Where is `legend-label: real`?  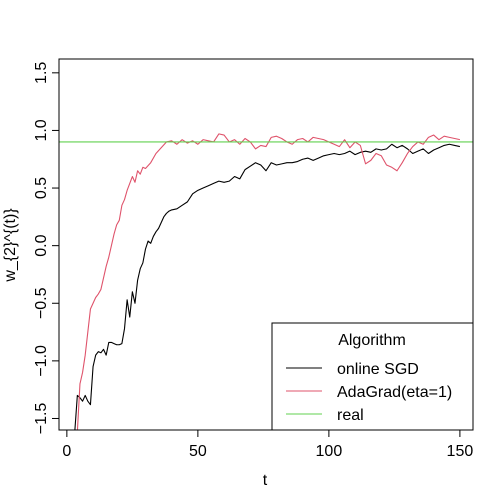 legend-label: real is located at coordinates (350, 415).